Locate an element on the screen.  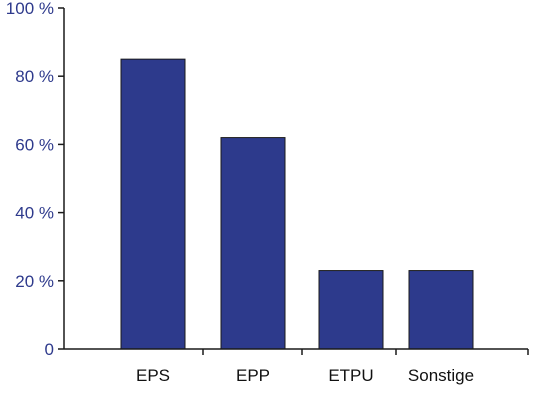
x-tick-label: EPS is located at coordinates (153, 375).